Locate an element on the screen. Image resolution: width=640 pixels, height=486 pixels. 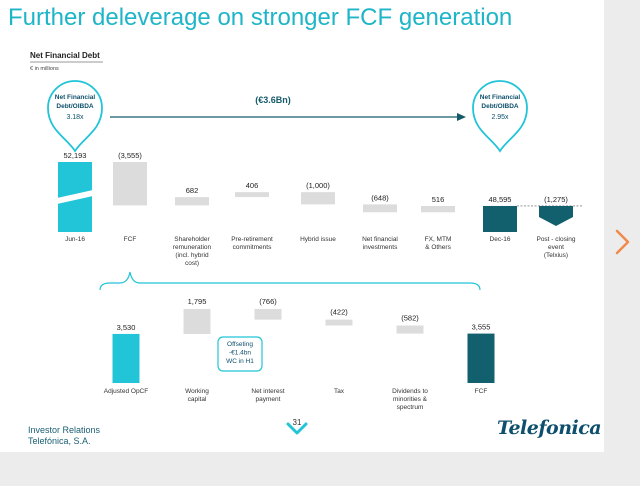
callout-value: 2.95x is located at coordinates (500, 117).